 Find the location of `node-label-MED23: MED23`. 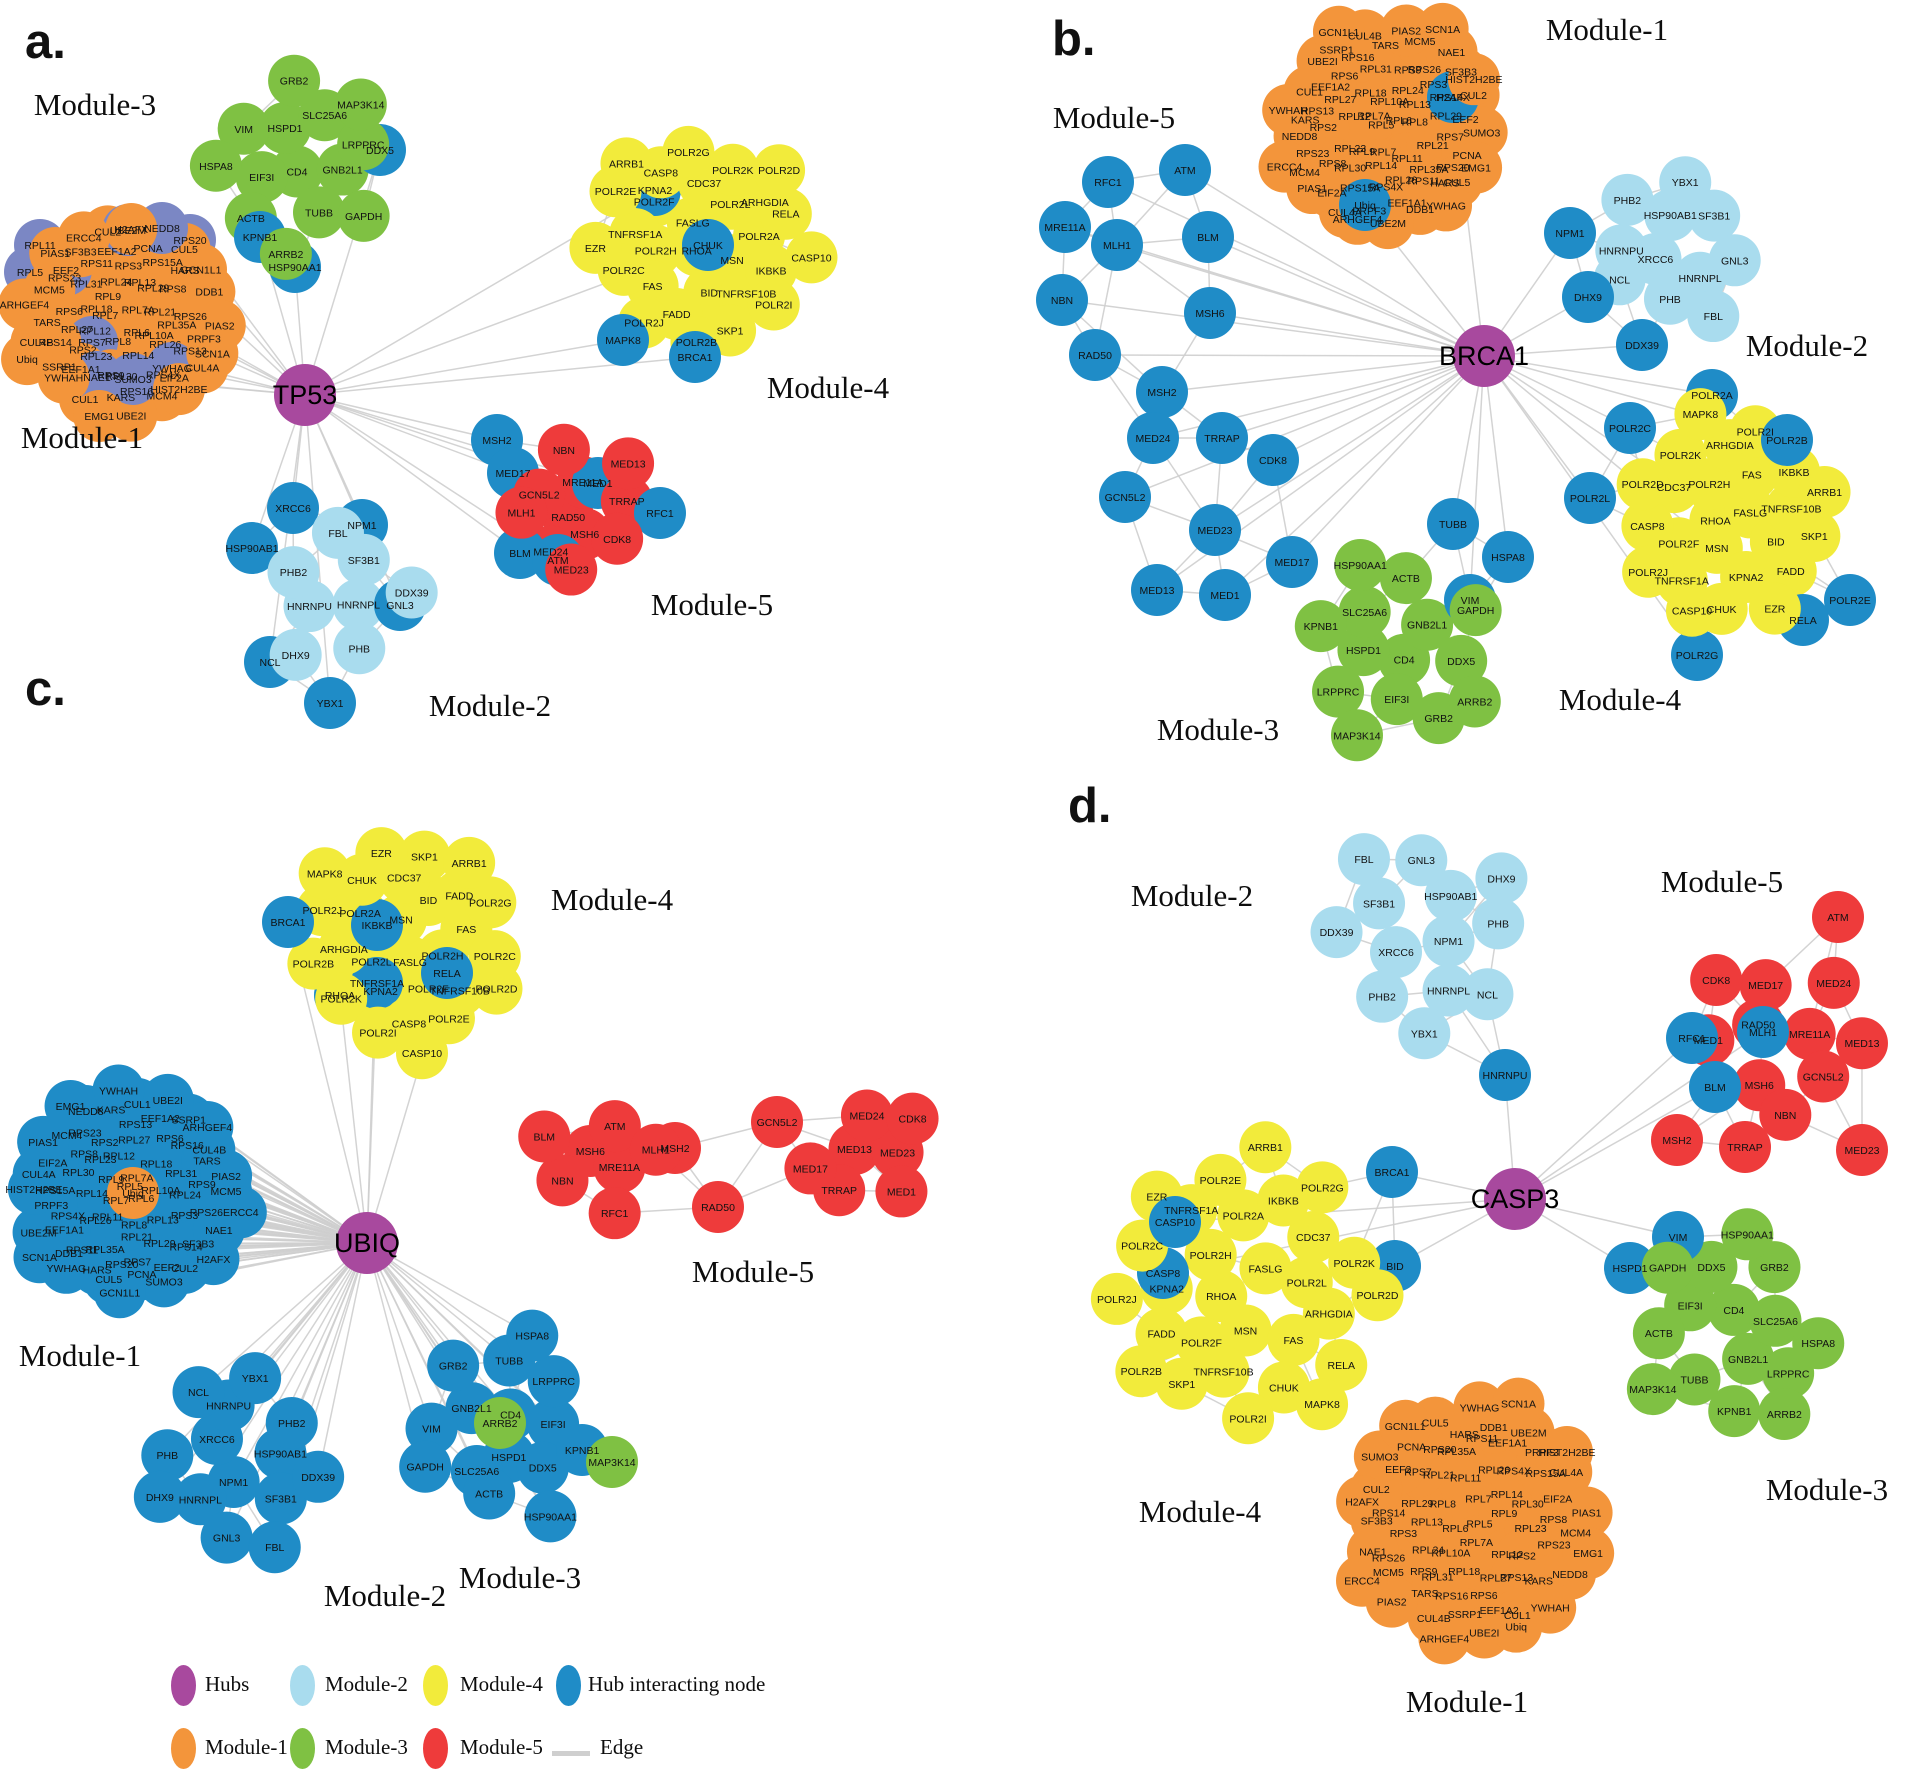

node-label-MED23: MED23 is located at coordinates (1214, 531).